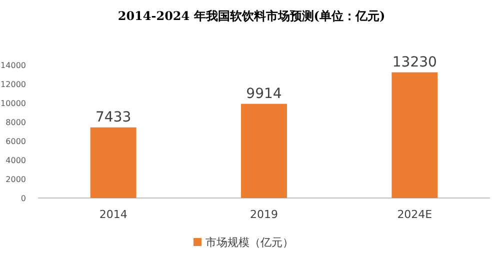  Describe the element at coordinates (414, 62) in the screenshot. I see `data-label: 13230` at that location.